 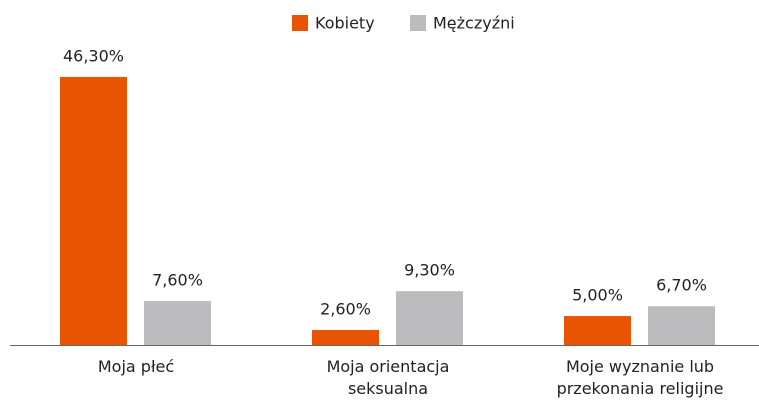 I want to click on x-tick-label: Moja orientacja seksualna, so click(x=388, y=377).